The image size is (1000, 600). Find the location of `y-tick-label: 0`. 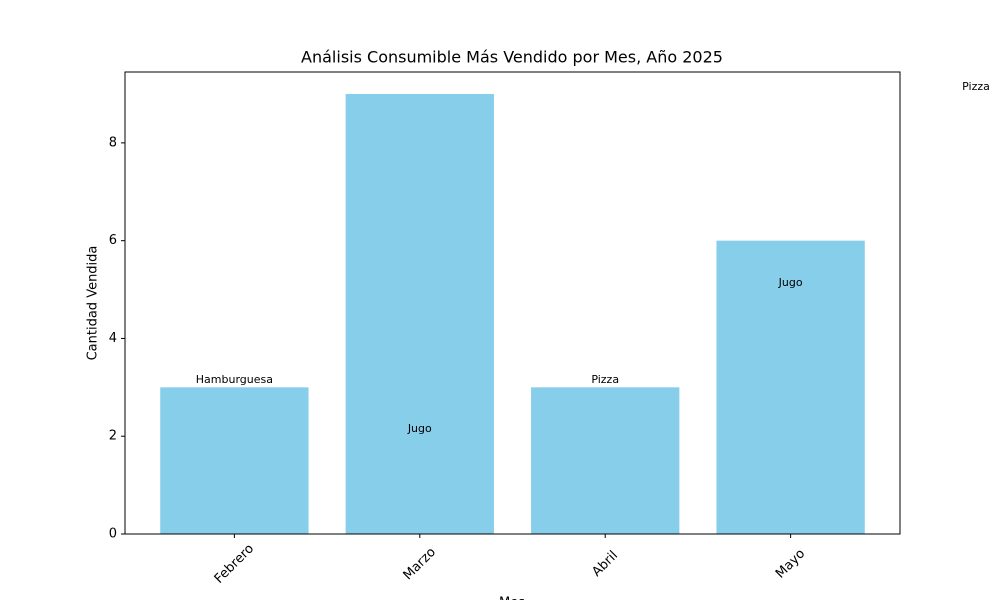

y-tick-label: 0 is located at coordinates (113, 534).